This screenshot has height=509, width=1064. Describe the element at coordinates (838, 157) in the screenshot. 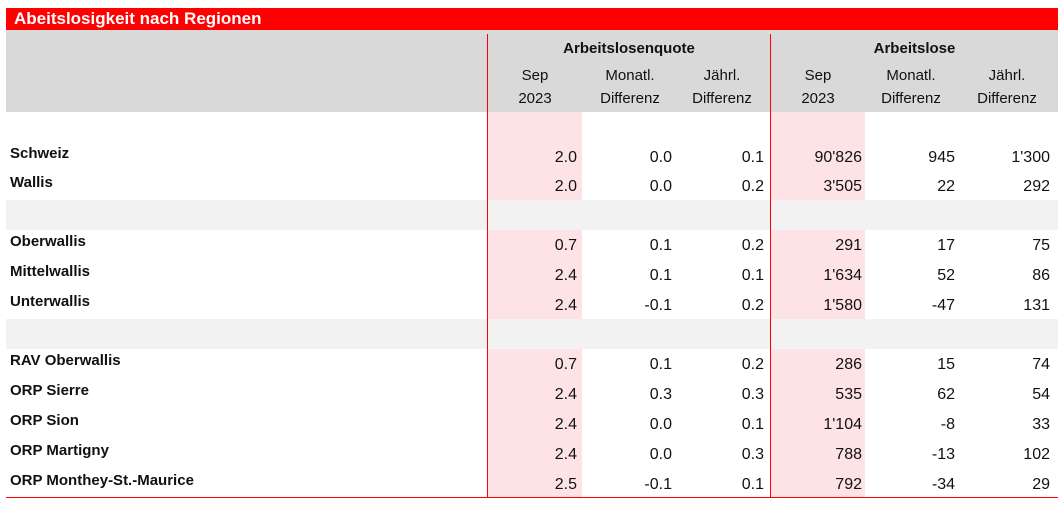

I see `table-cell: 90'826` at that location.